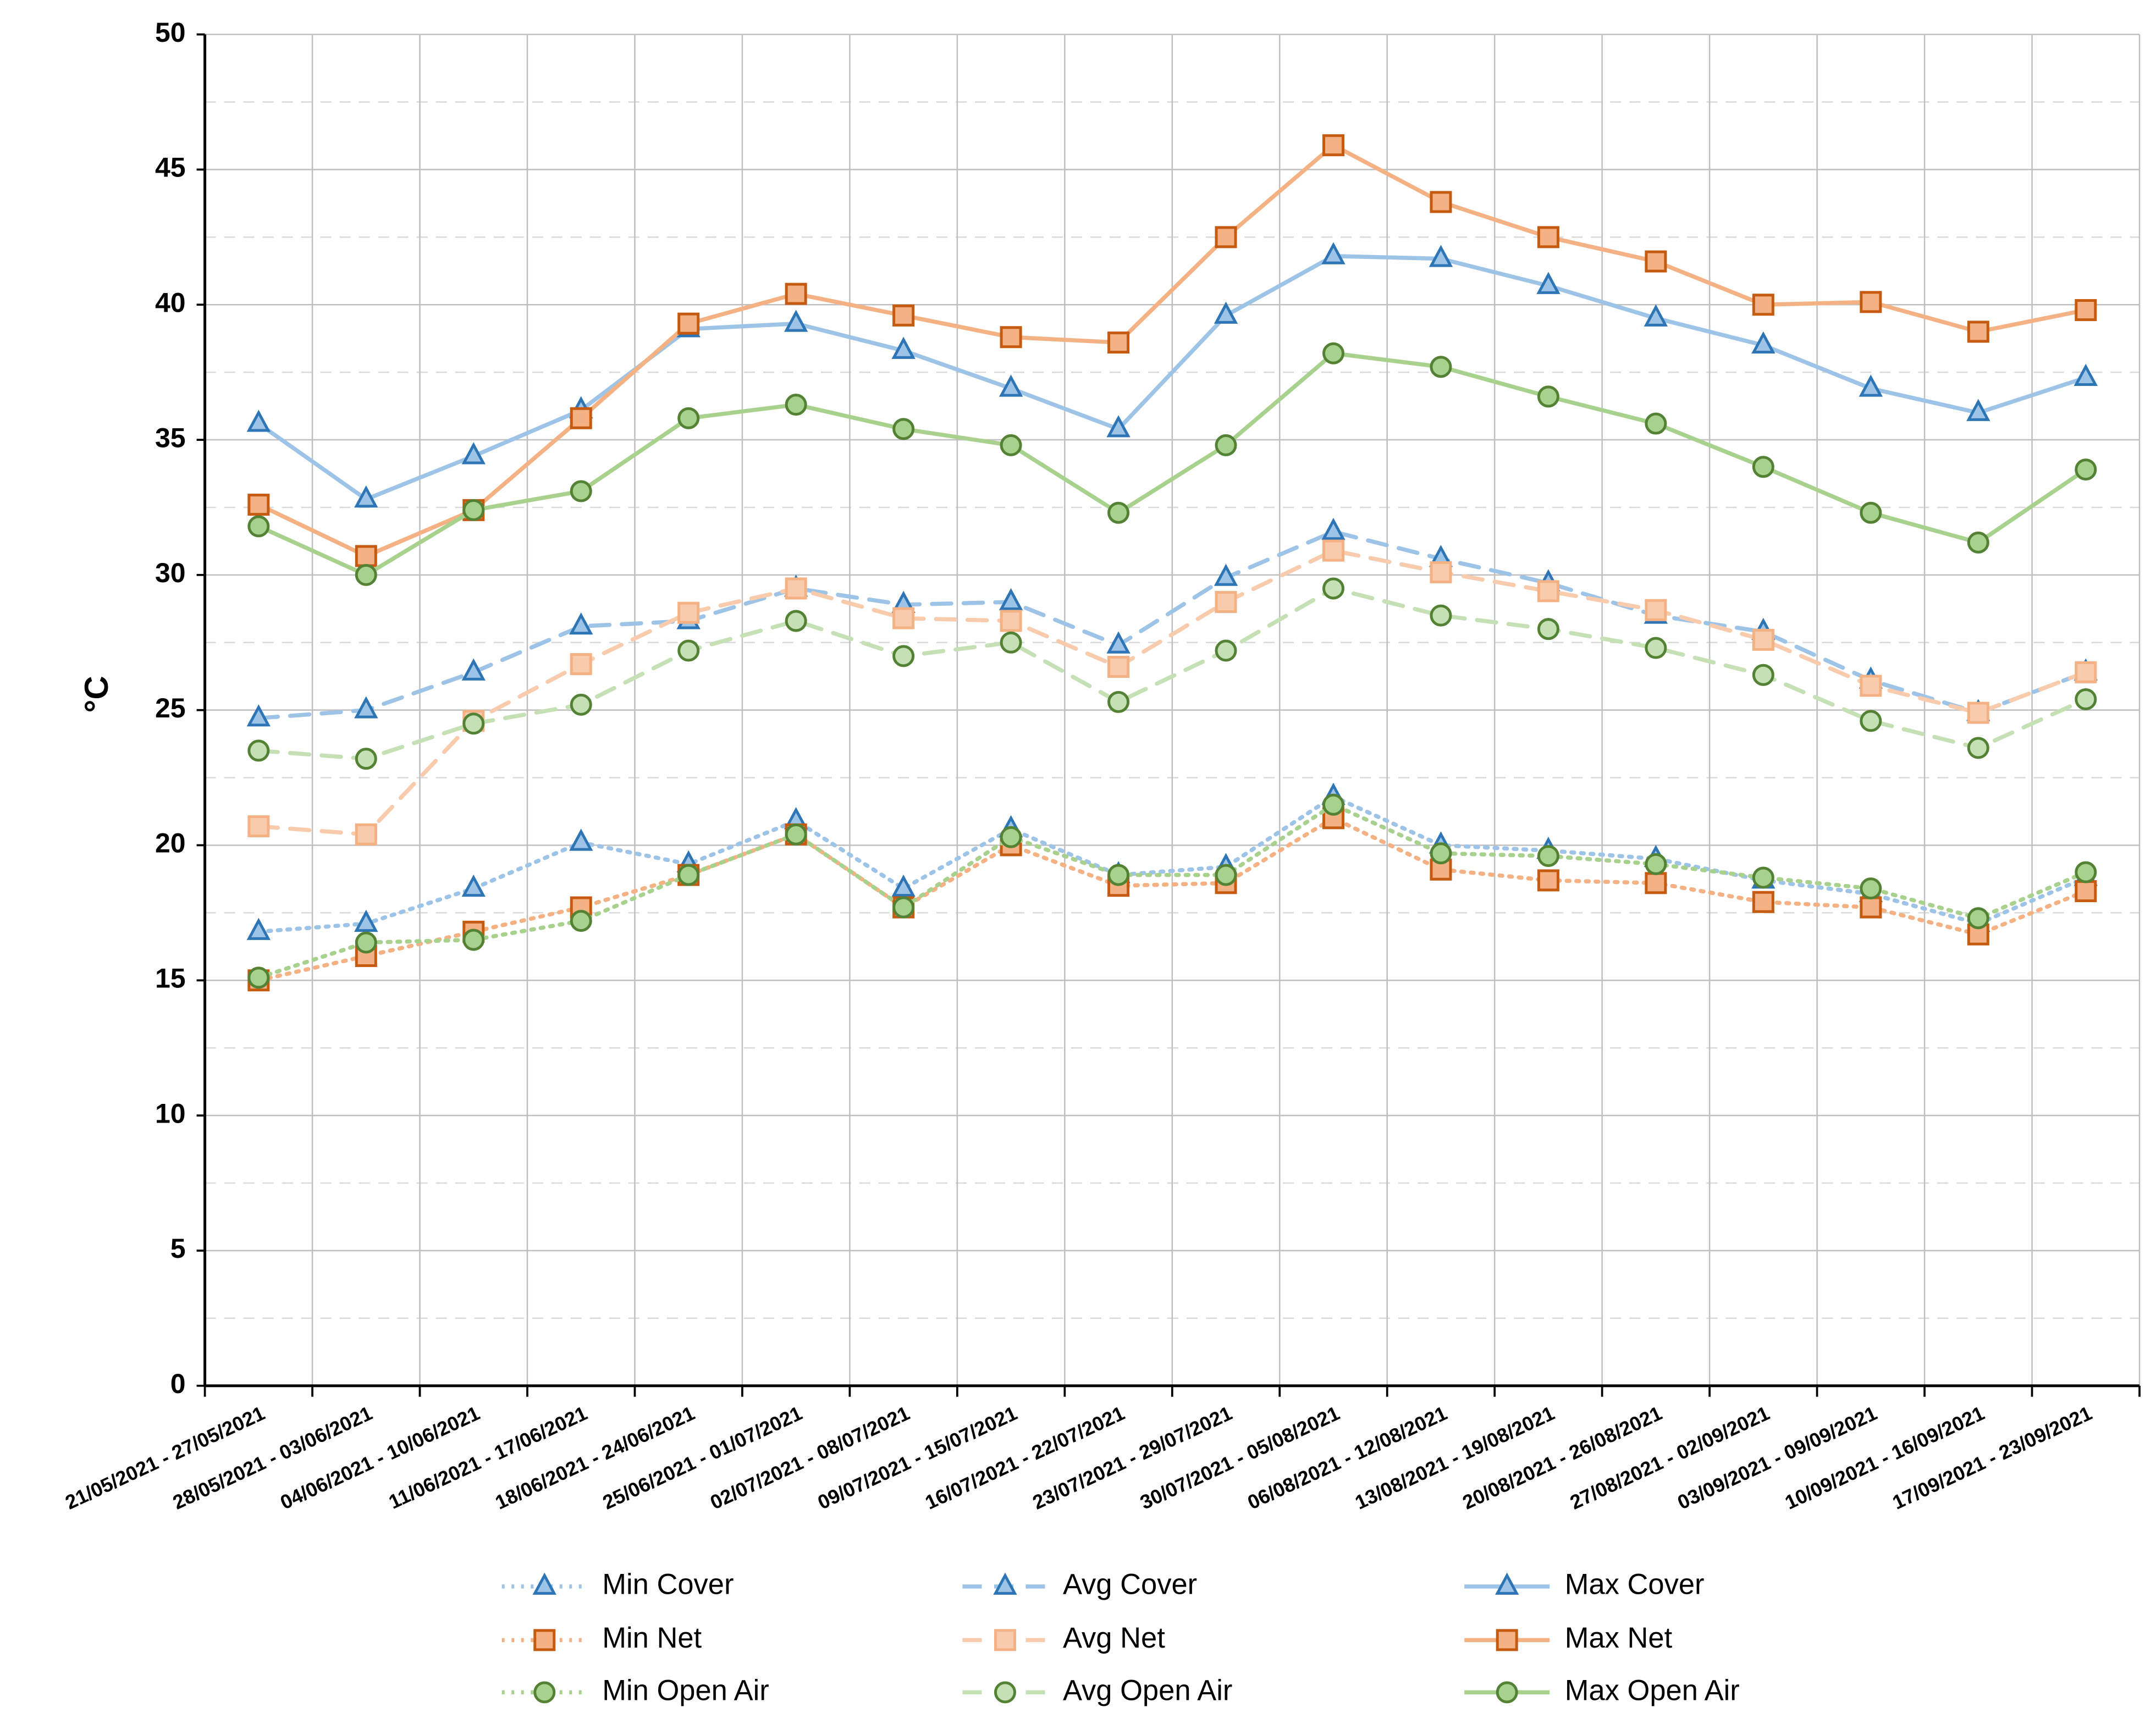 The height and width of the screenshot is (1724, 2156). What do you see at coordinates (1132, 1458) in the screenshot?
I see `x-tick-label: 23/07/2021 - 29/07/2021` at bounding box center [1132, 1458].